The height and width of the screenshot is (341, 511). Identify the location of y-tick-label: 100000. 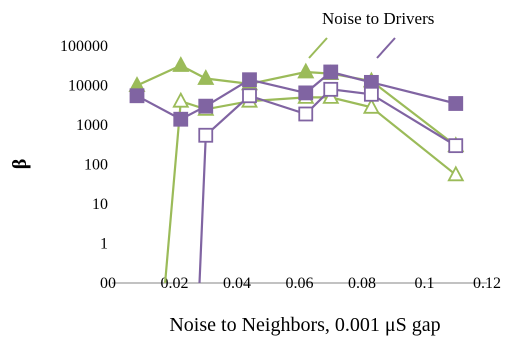
(84, 46).